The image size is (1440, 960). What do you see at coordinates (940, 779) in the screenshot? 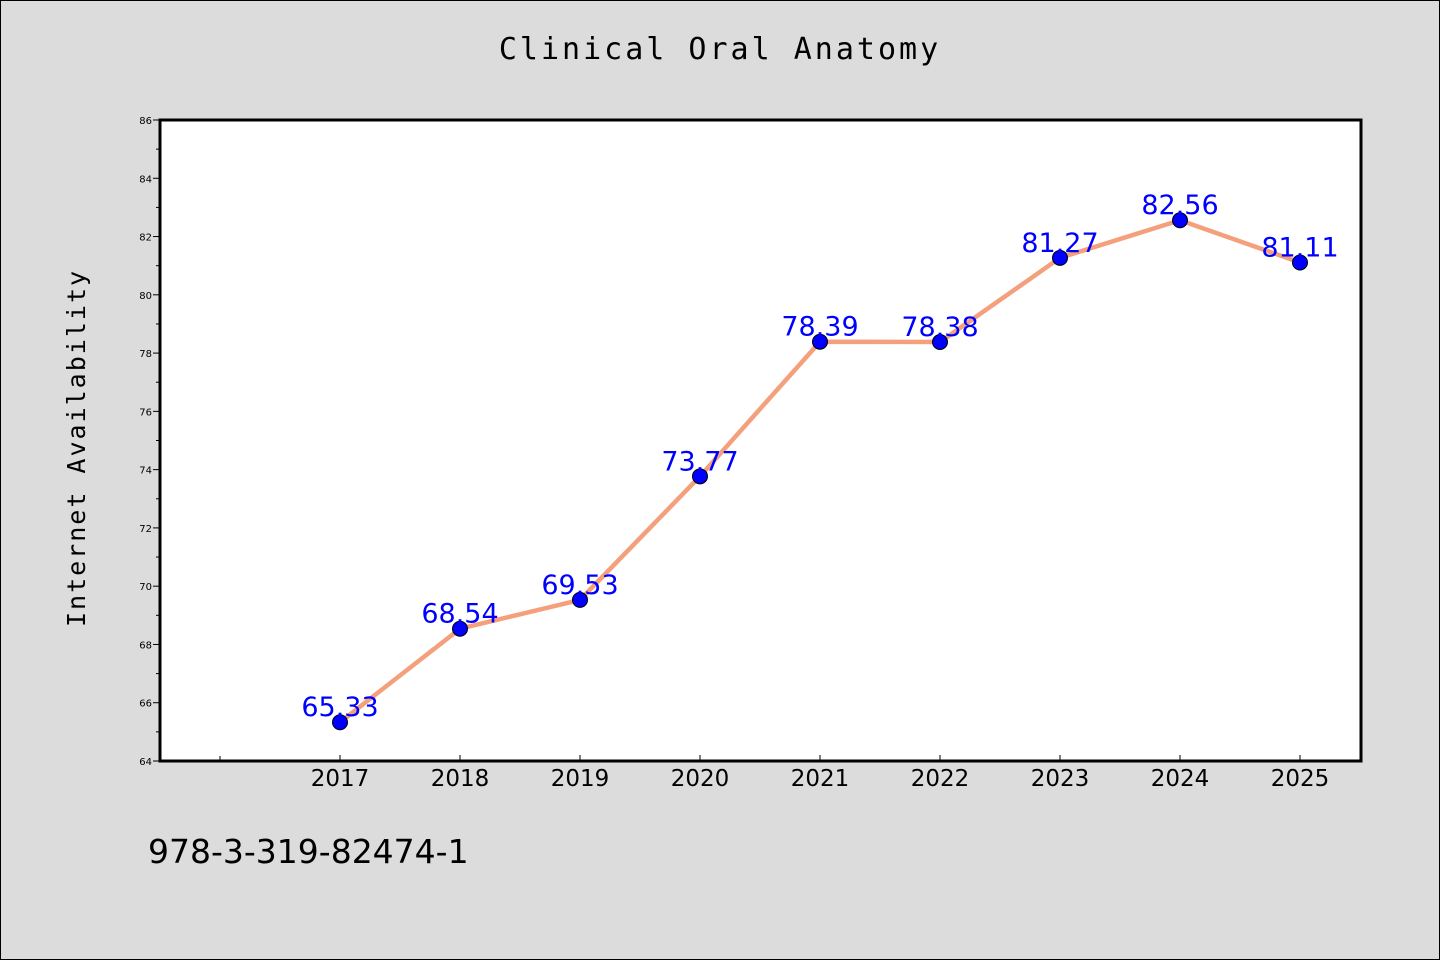
I see `x-tick-label: 2022` at bounding box center [940, 779].